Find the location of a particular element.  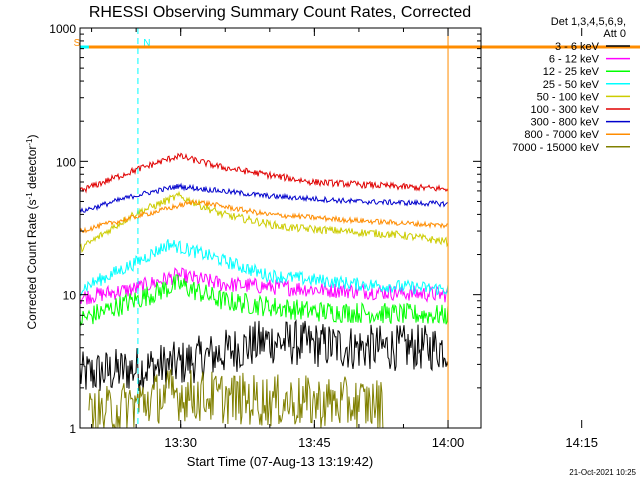

y-axis-label: Corrected Count Rate (s-1 detector-1) is located at coordinates (32, 231).